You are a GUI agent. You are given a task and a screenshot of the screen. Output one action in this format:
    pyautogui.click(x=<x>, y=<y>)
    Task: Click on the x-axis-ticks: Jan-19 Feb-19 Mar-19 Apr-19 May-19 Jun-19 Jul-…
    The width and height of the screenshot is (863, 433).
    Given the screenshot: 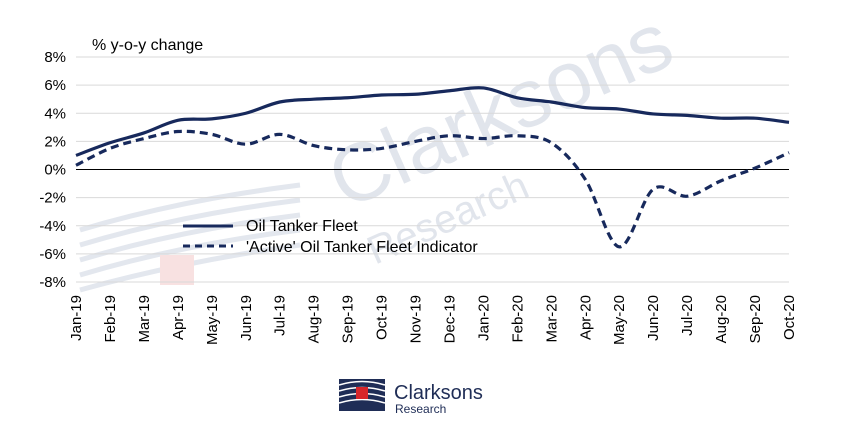 What is the action you would take?
    pyautogui.click(x=433, y=320)
    